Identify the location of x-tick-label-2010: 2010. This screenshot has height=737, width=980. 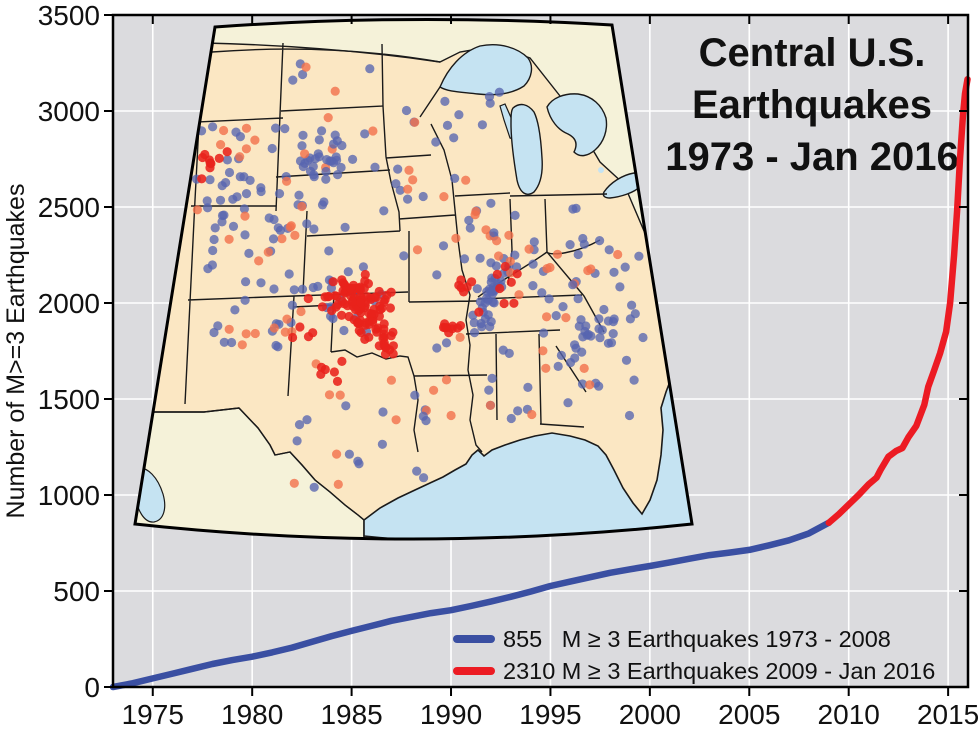
(849, 714).